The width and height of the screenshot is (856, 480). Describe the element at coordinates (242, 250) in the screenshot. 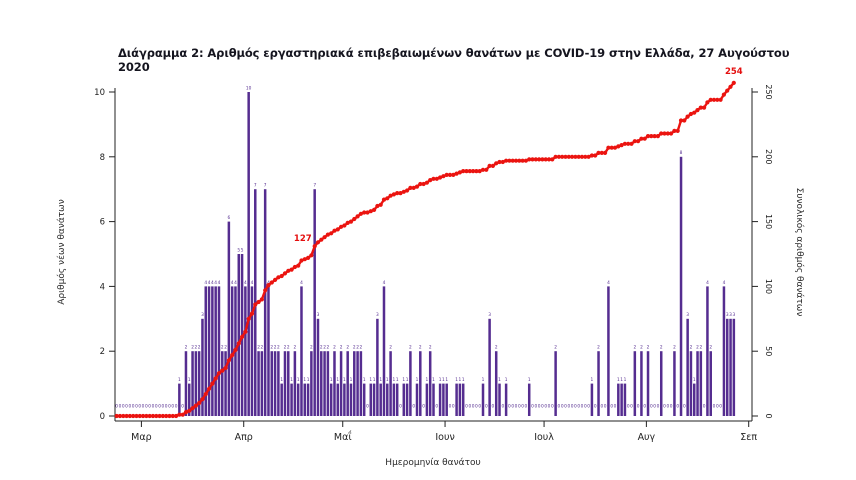

I see `bar-value-label: 5` at that location.